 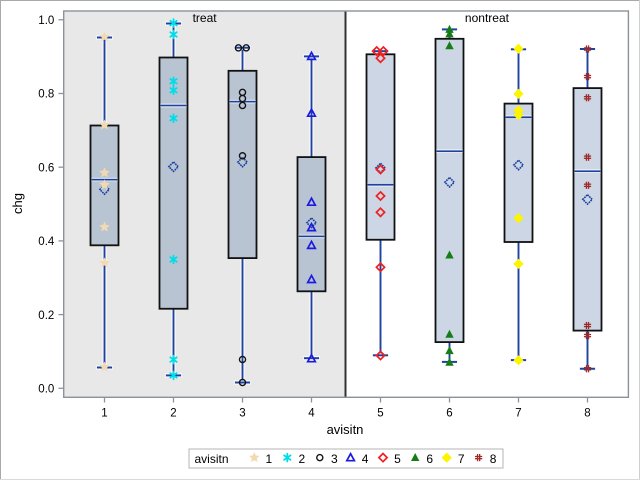 What do you see at coordinates (205, 18) in the screenshot?
I see `svg-text: treat` at bounding box center [205, 18].